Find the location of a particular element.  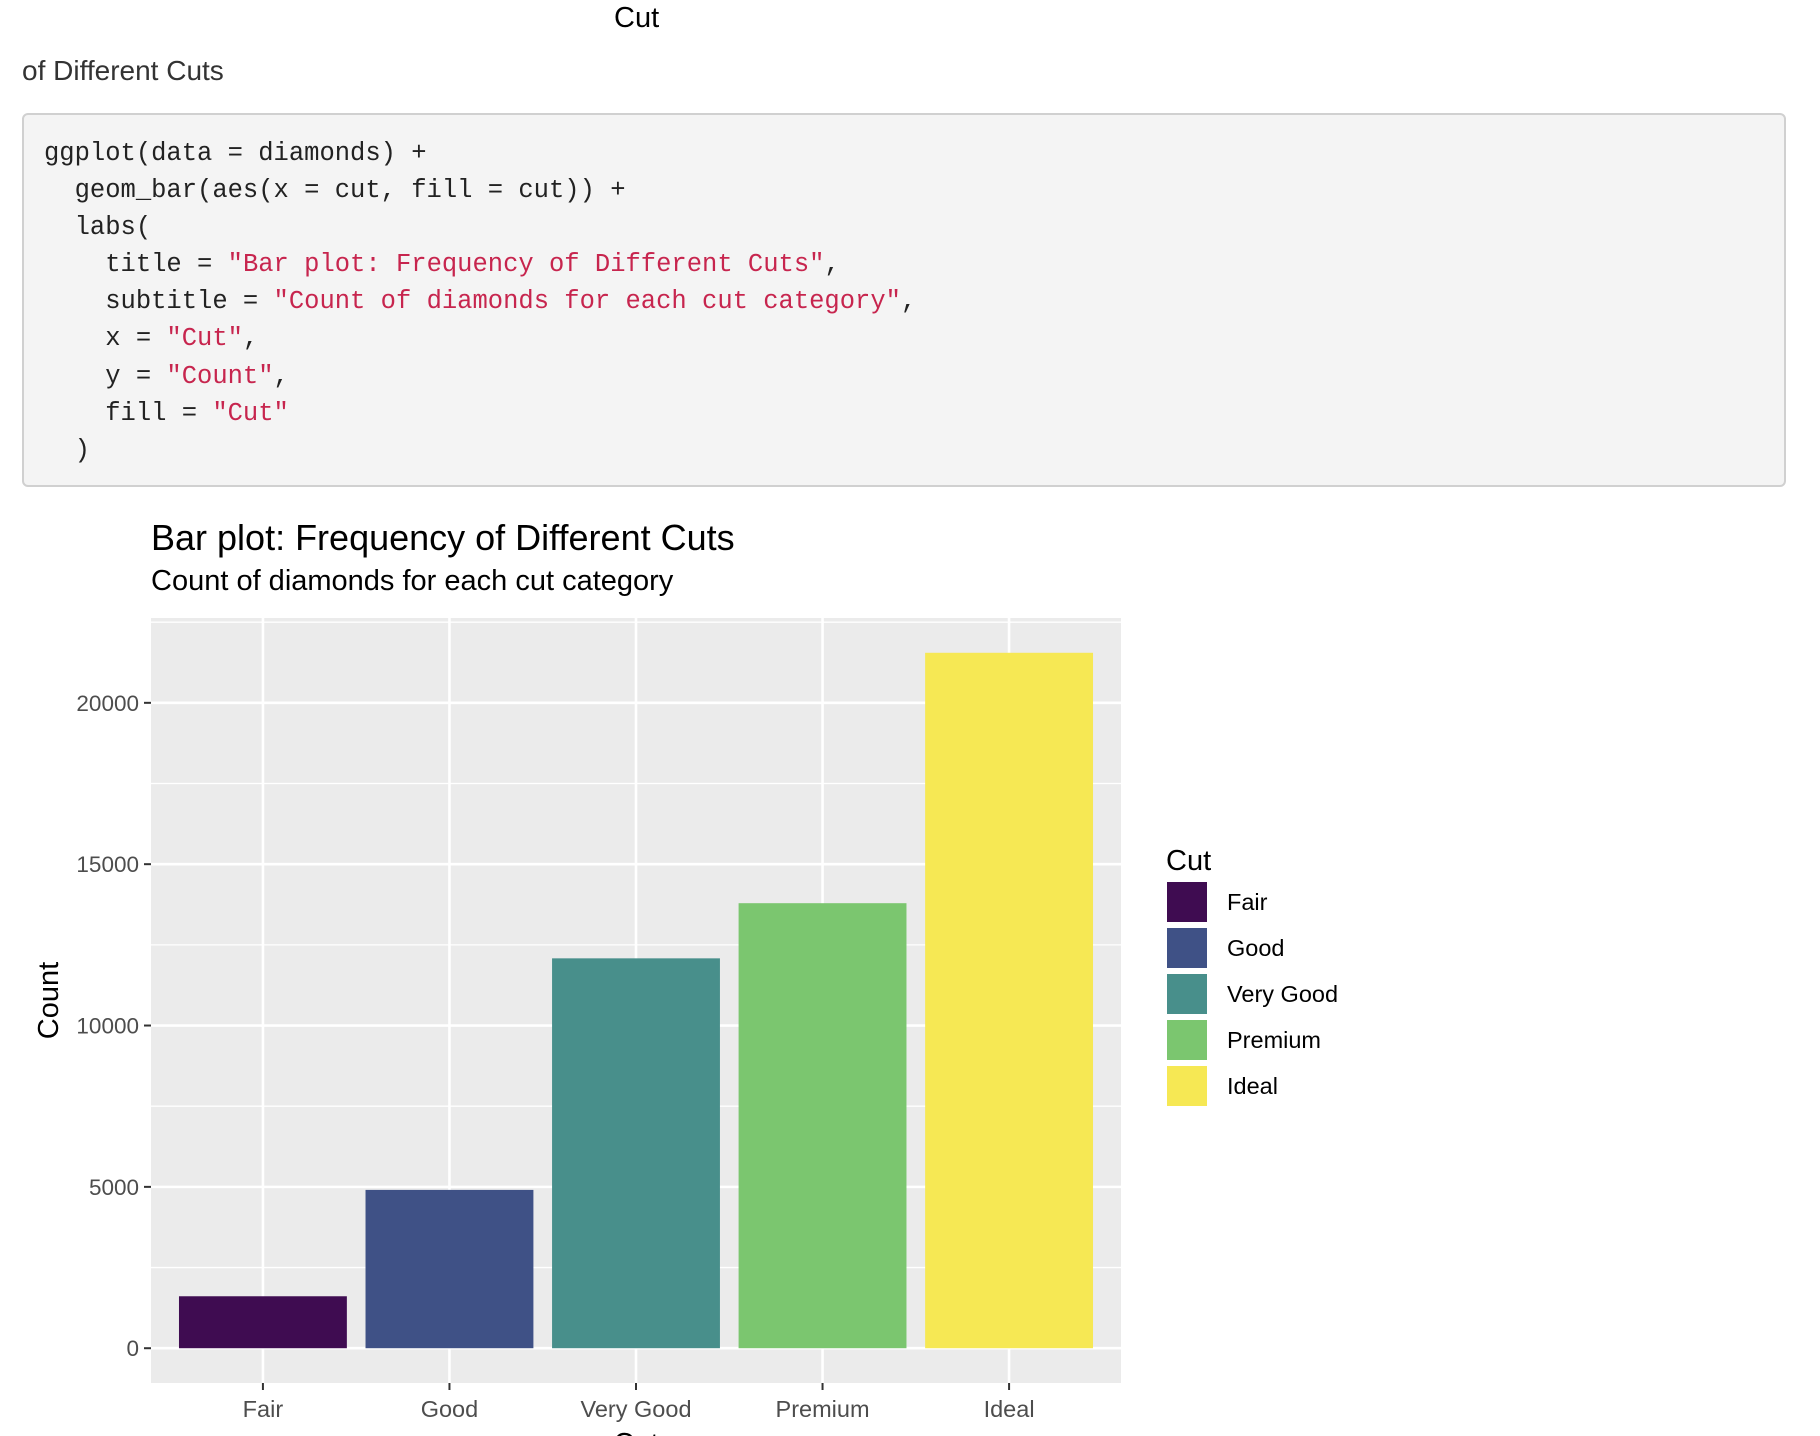

code-token: y = is located at coordinates (105, 376).